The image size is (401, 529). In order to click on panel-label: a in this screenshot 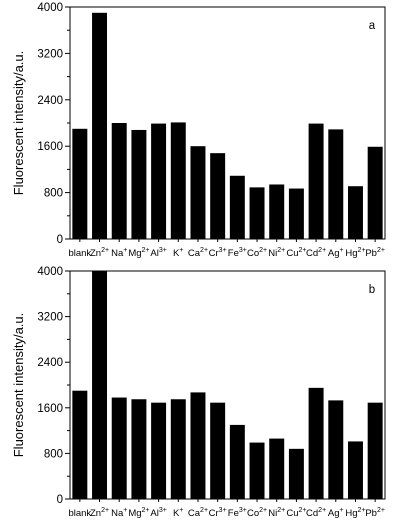, I will do `click(372, 26)`.